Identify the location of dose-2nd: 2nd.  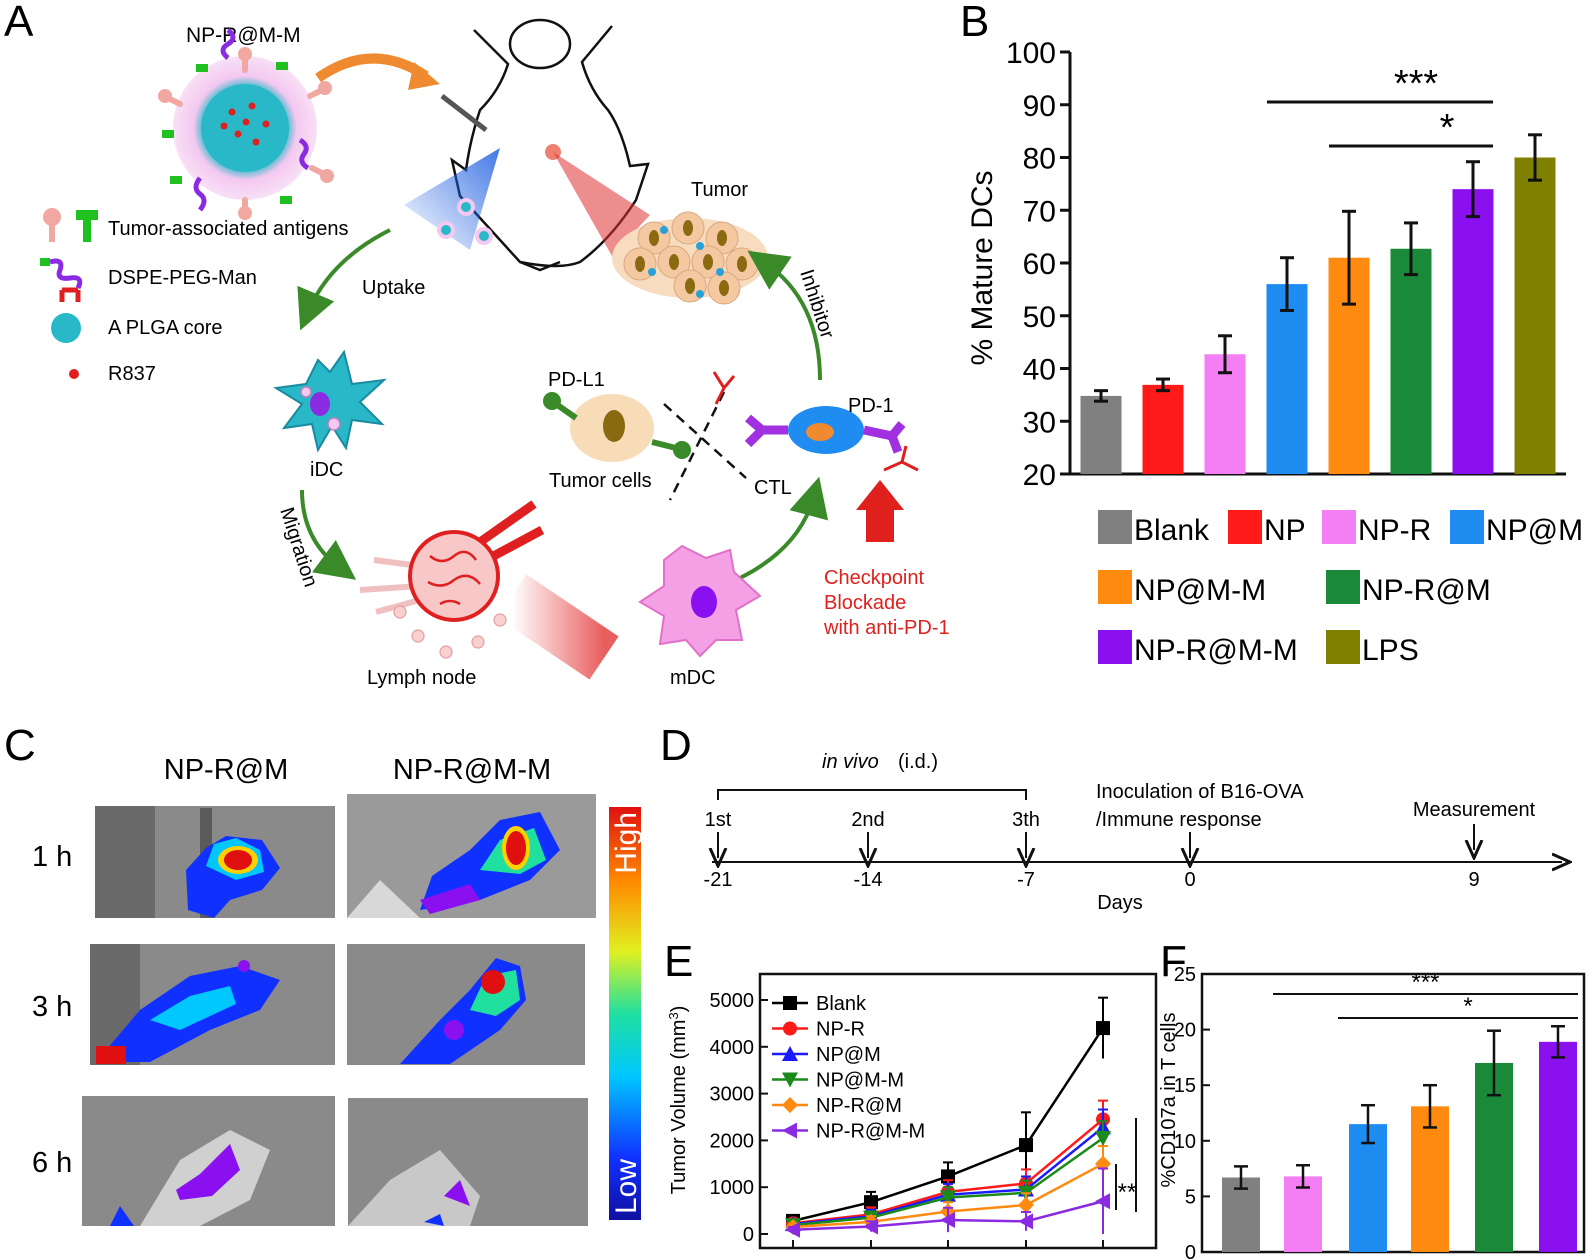
(867, 820).